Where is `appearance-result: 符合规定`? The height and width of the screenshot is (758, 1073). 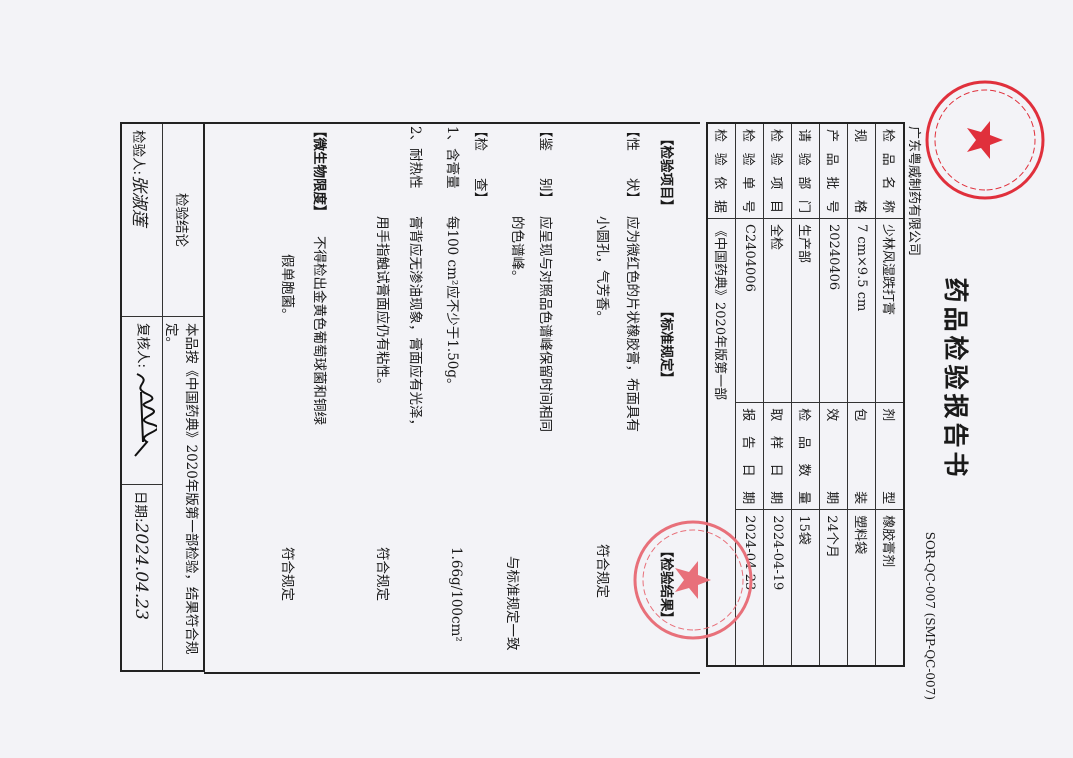
appearance-result: 符合规定 is located at coordinates (602, 571).